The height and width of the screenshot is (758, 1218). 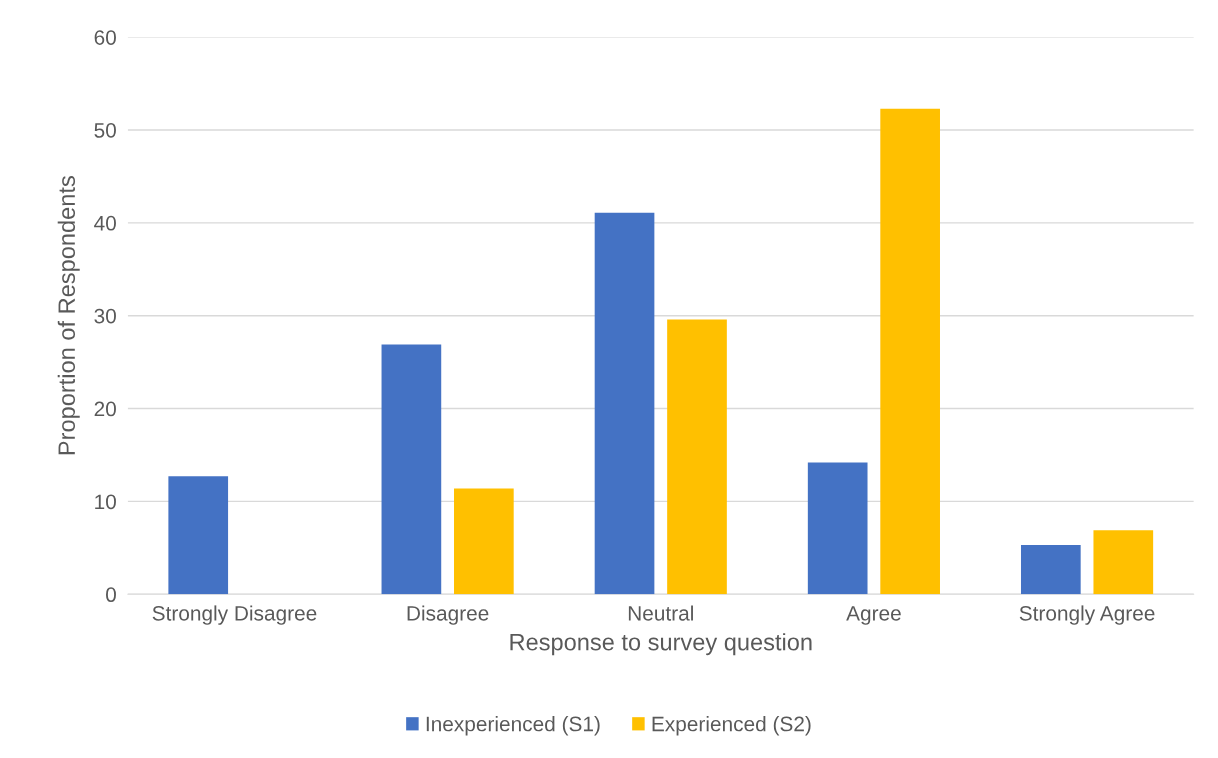 I want to click on y-tick-label: 30, so click(x=105, y=316).